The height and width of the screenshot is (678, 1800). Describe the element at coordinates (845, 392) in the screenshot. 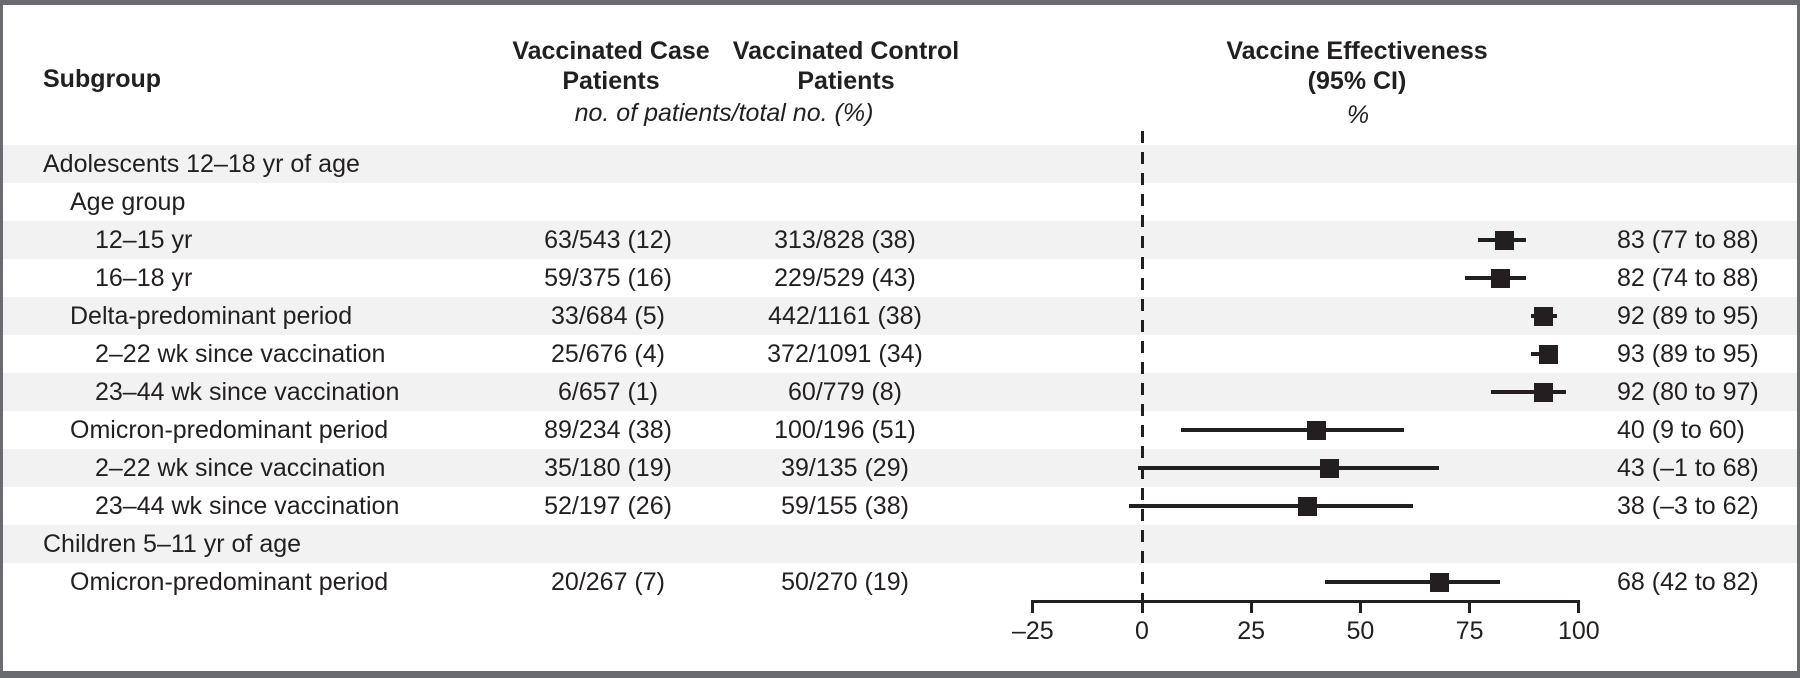

I see `control-patients-value: 60/779 (8)` at that location.